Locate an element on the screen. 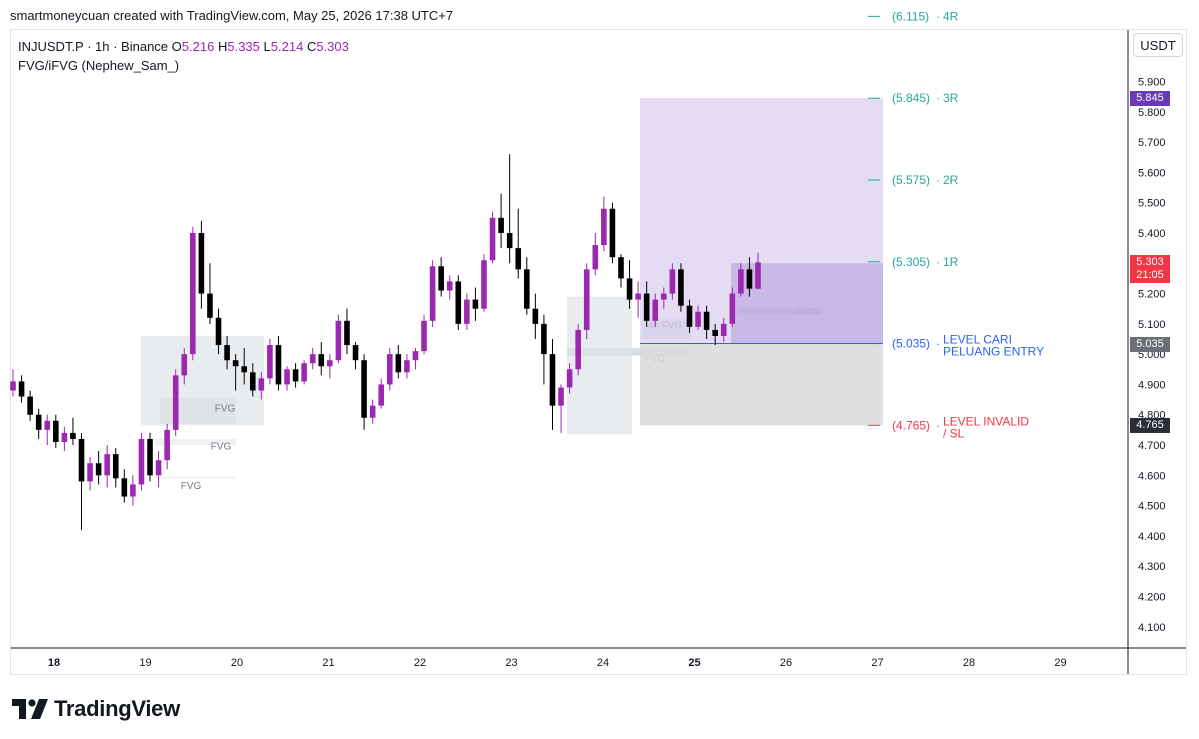 This screenshot has height=739, width=1199. price-tag-last: 5.303 21:05 is located at coordinates (1150, 269).